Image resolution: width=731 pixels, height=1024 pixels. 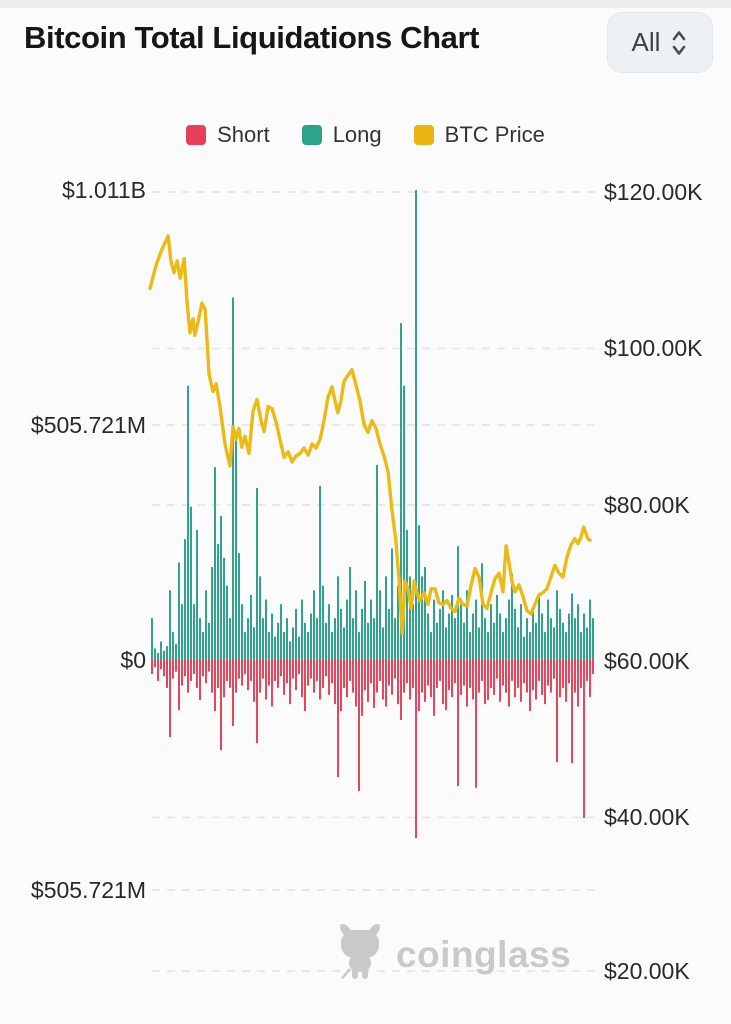 I want to click on legend-label-short: Short, so click(x=243, y=134).